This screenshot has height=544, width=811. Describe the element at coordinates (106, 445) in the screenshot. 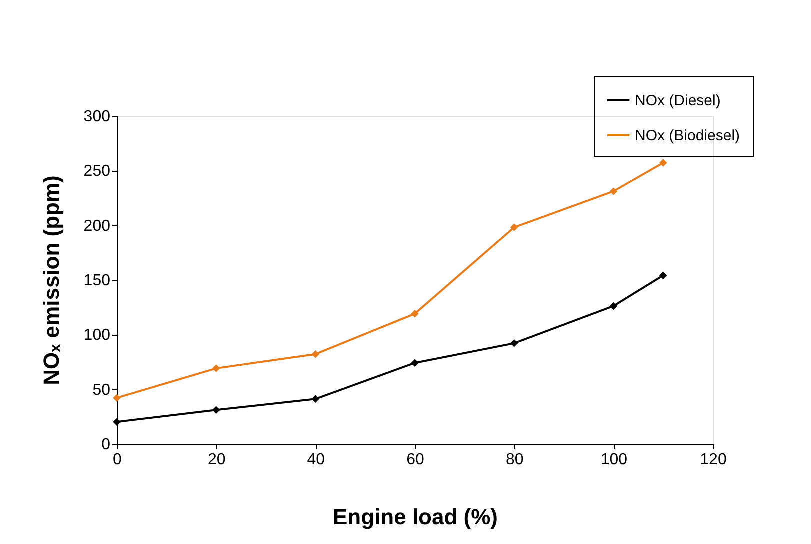

I see `y-tick-label: 0` at that location.